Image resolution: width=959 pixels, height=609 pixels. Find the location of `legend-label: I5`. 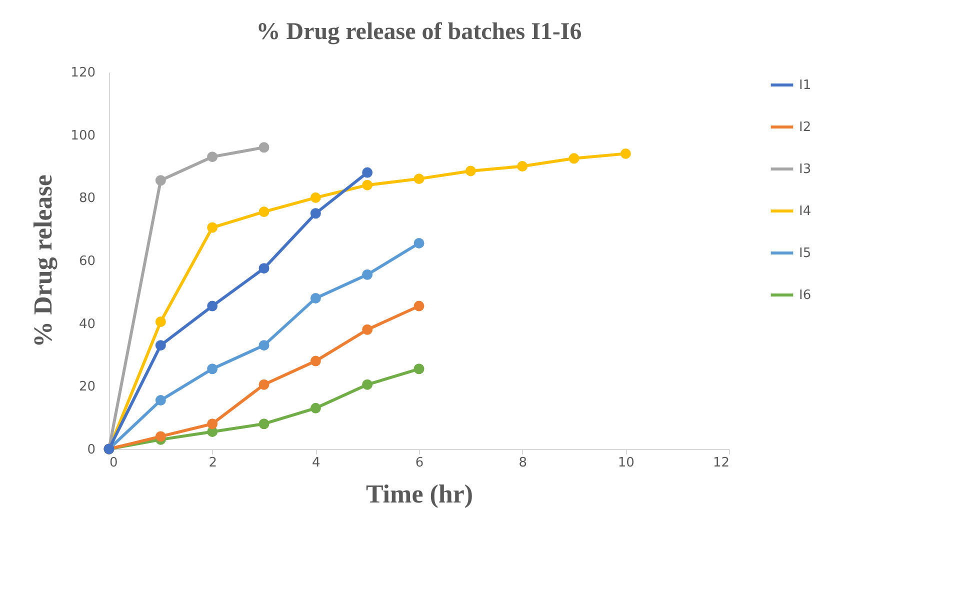

legend-label: I5 is located at coordinates (805, 253).